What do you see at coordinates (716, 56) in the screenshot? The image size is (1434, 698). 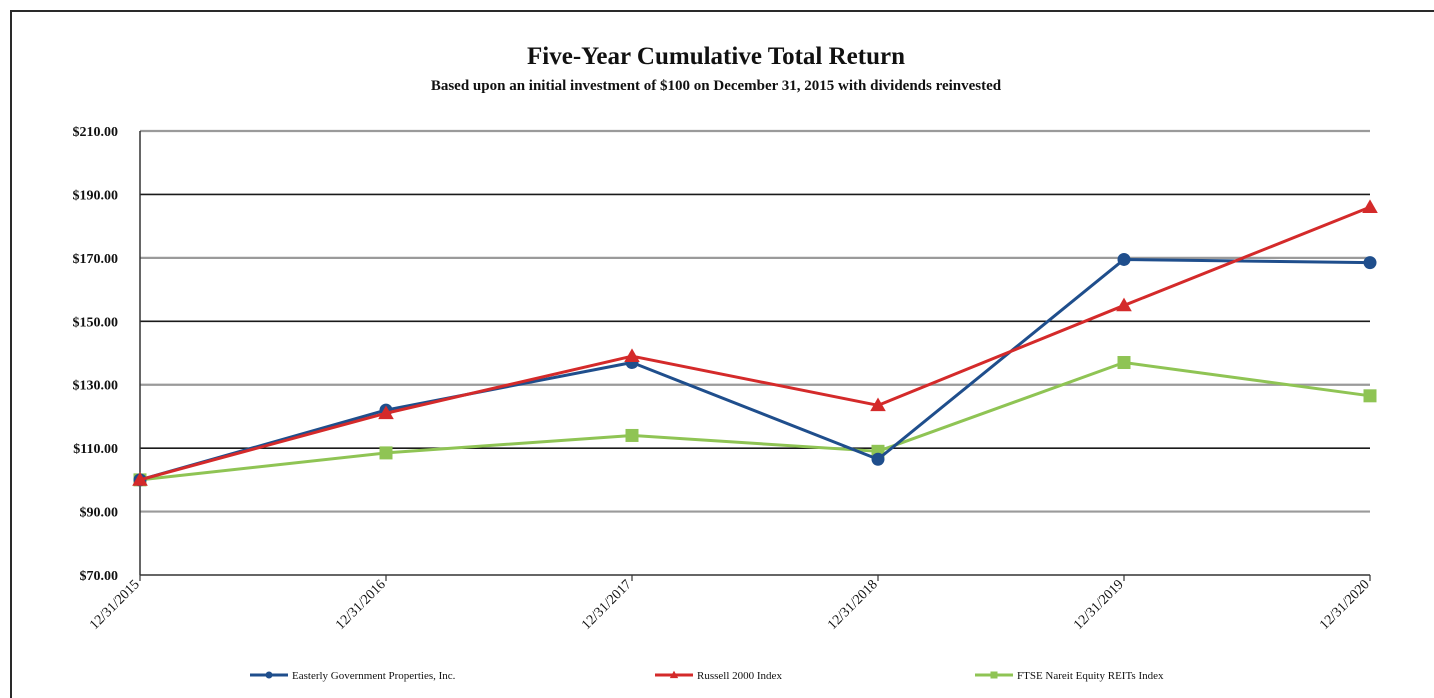 I see `chart-title: Five-Year Cumulative Total Return` at bounding box center [716, 56].